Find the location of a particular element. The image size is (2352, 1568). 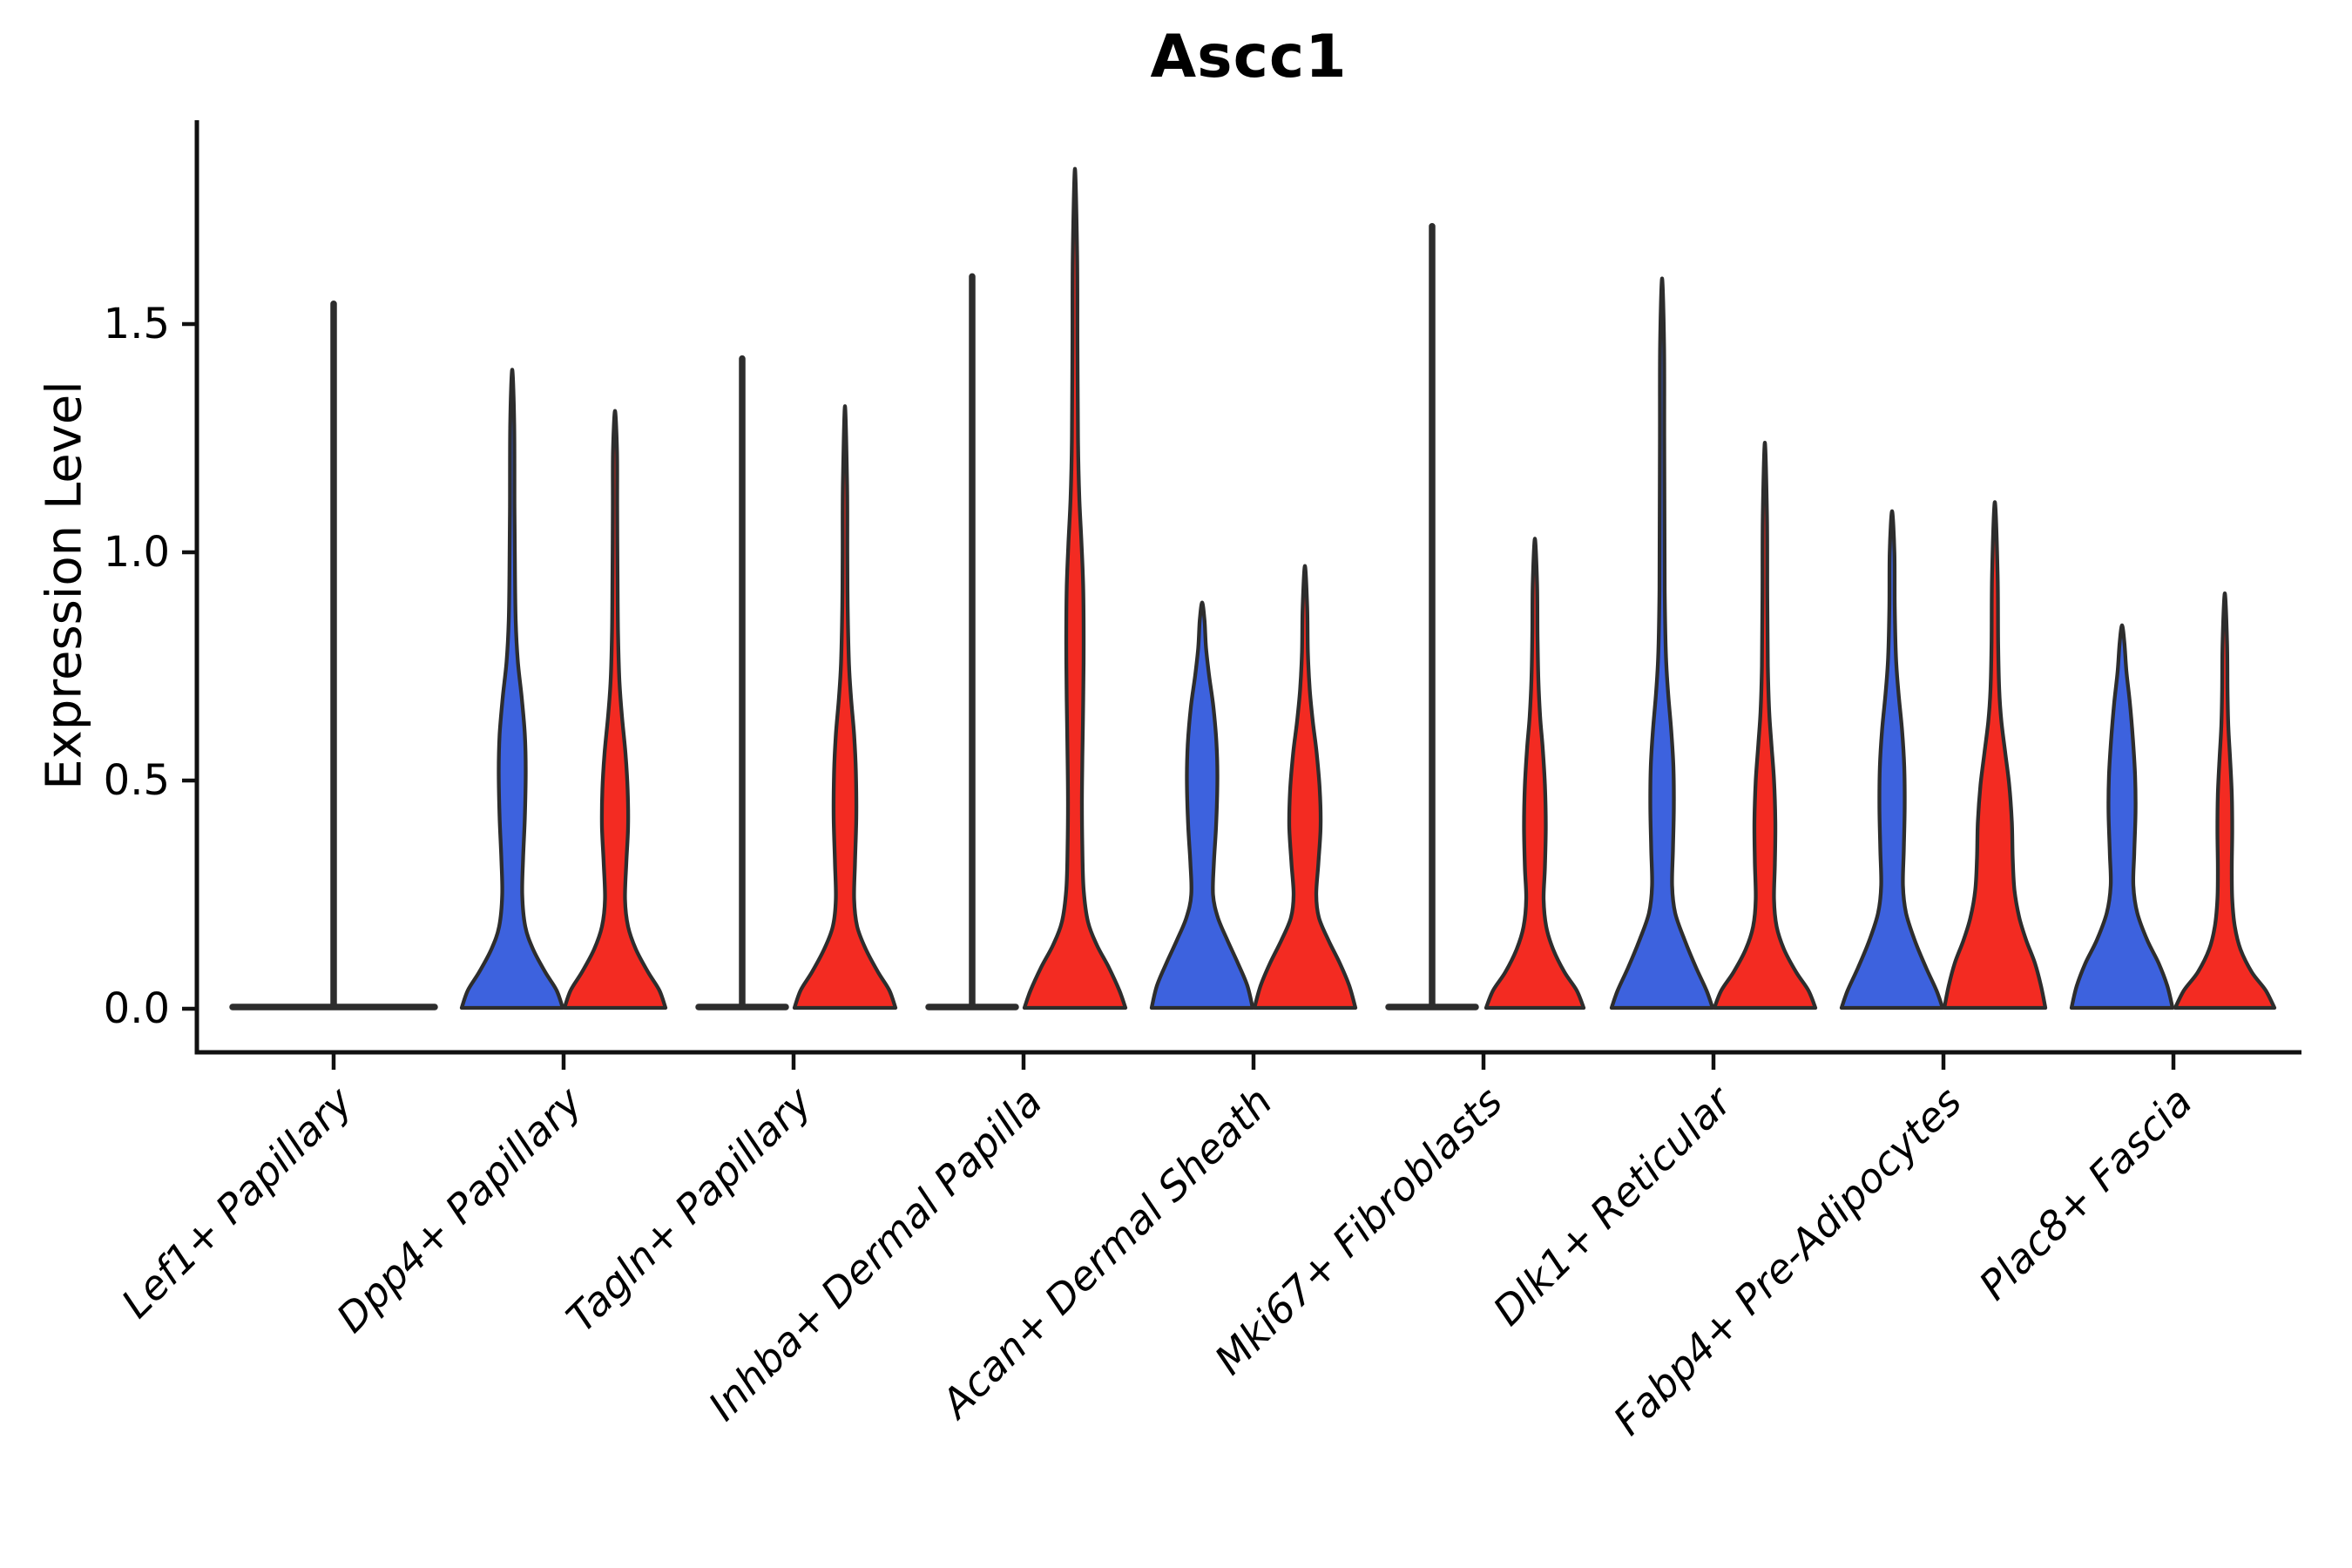

violin-plac8-fascia-red is located at coordinates (2225, 800).